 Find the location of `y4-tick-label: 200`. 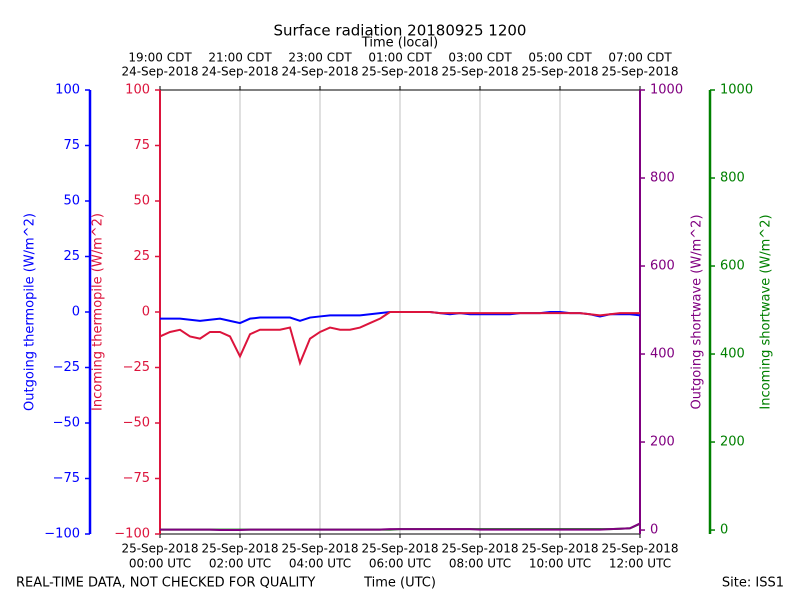

y4-tick-label: 200 is located at coordinates (732, 442).